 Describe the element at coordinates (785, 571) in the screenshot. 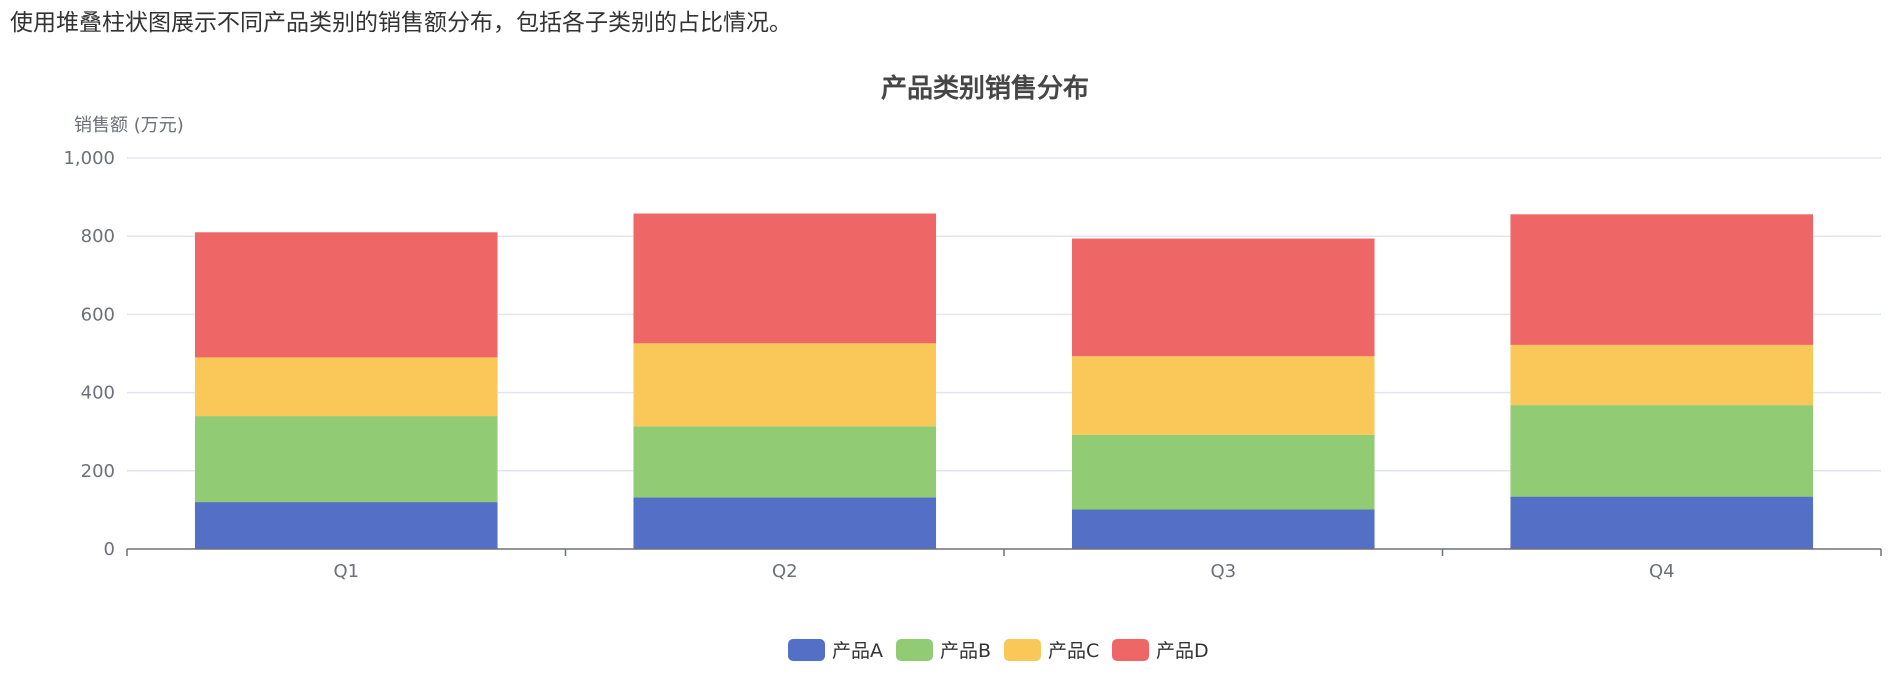

I see `x-tick-label: Q2` at that location.